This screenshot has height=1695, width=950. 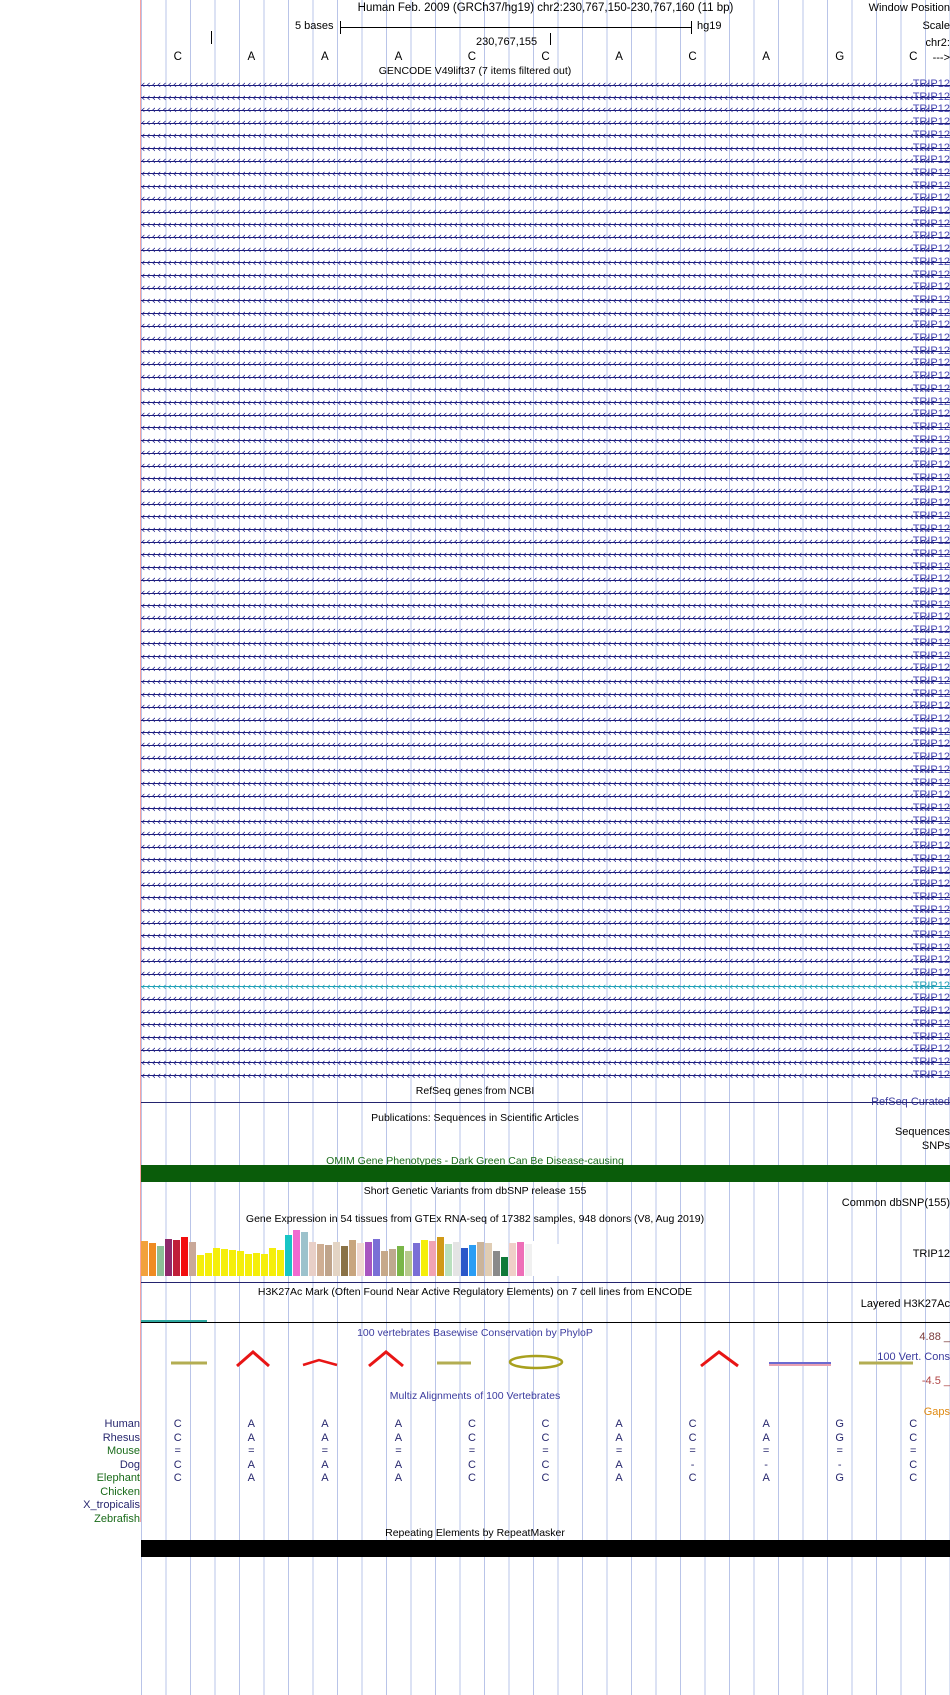 I want to click on omim-feature-bar, so click(x=545, y=1173).